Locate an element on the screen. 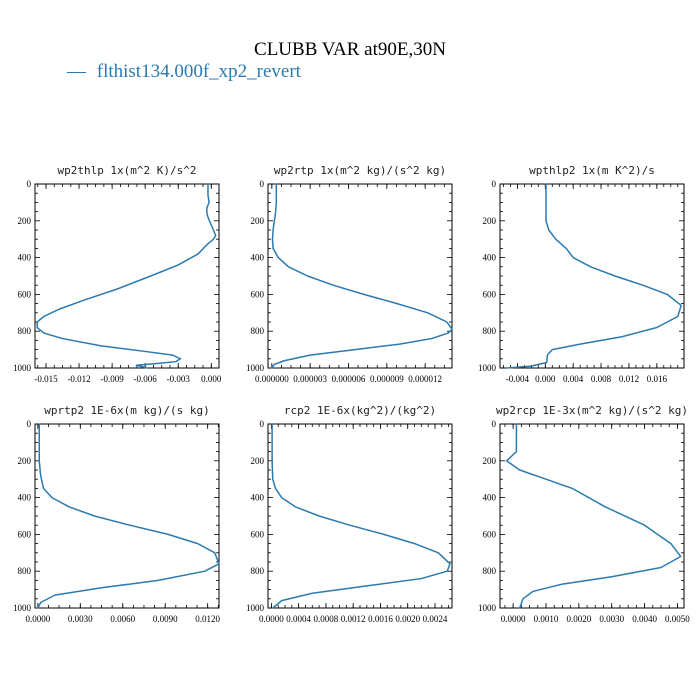  legend: — flthist134.000f_xp2_revert is located at coordinates (184, 71).